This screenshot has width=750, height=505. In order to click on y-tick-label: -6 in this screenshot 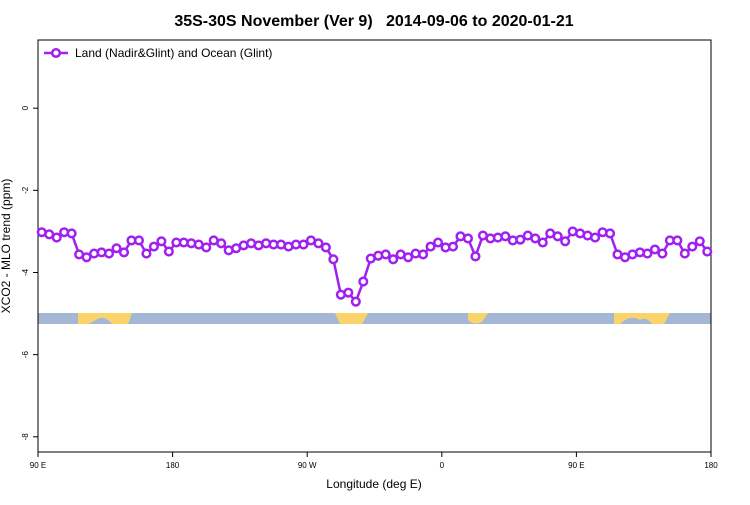, I will do `click(25, 355)`.